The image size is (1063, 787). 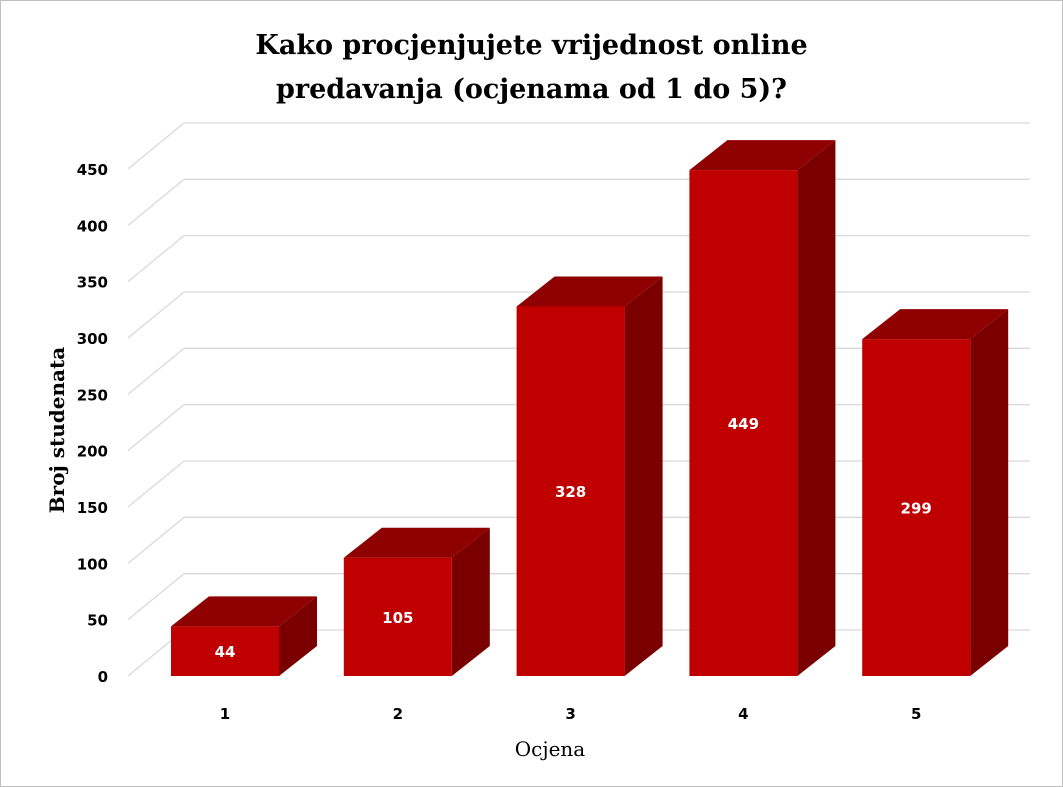 What do you see at coordinates (92, 170) in the screenshot?
I see `y-tick-label: 450` at bounding box center [92, 170].